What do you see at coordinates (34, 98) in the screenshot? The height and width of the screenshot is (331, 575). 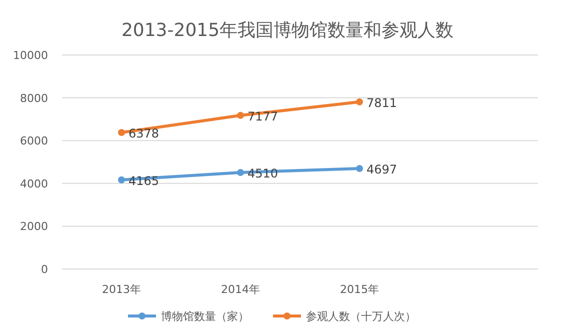 I see `y-tick-label: 8000` at bounding box center [34, 98].